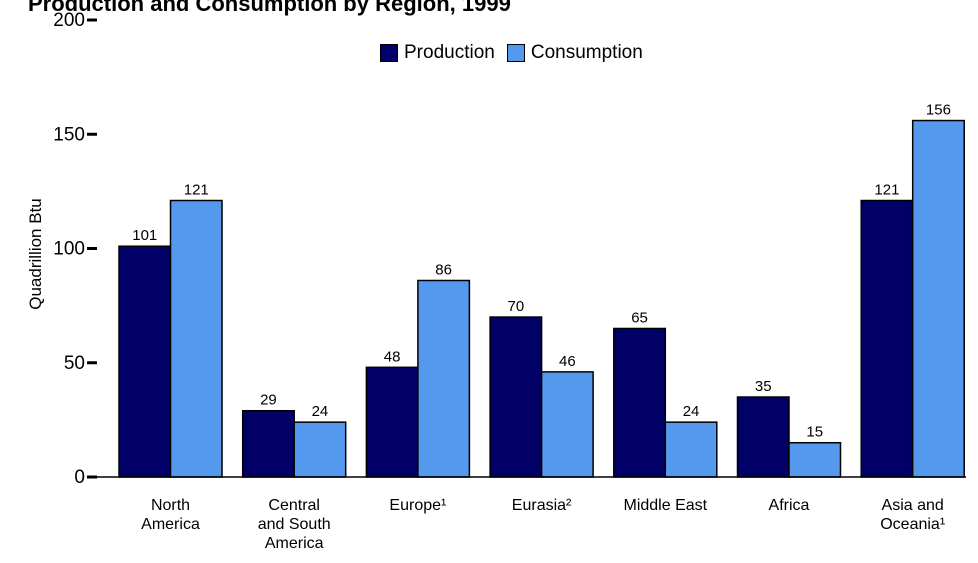 The width and height of the screenshot is (978, 563). Describe the element at coordinates (69, 20) in the screenshot. I see `y-tick-label-200: 200` at that location.